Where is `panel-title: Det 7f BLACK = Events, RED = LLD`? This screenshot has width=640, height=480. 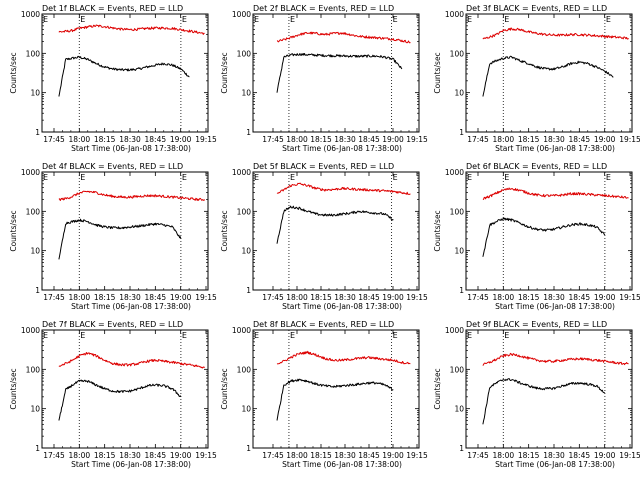
panel-title: Det 7f BLACK = Events, RED = LLD is located at coordinates (112, 324).